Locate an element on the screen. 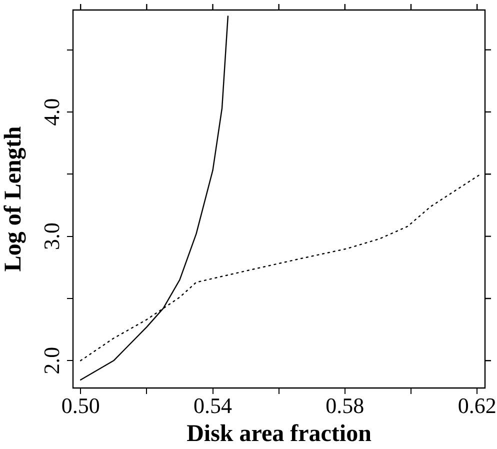 This screenshot has width=497, height=449. x-tick-label: 0.62 is located at coordinates (477, 405).